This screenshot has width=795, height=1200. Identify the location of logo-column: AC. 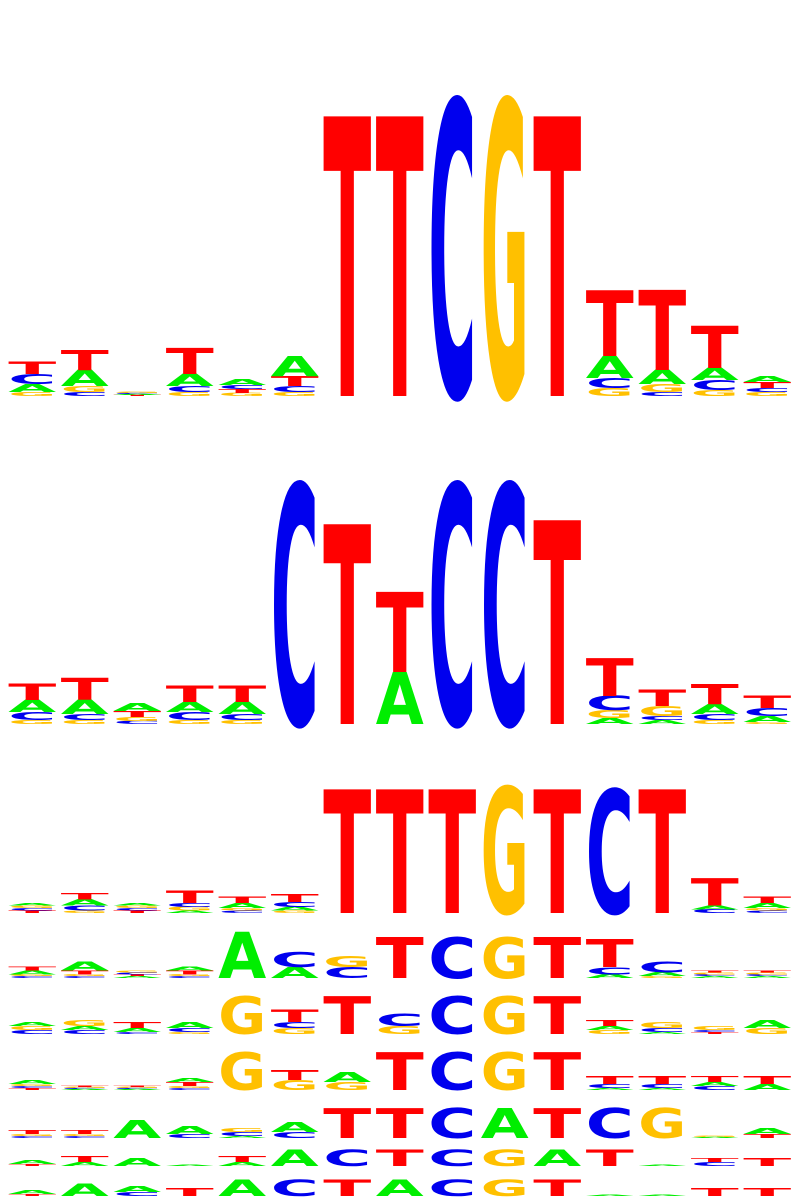
(295, 964).